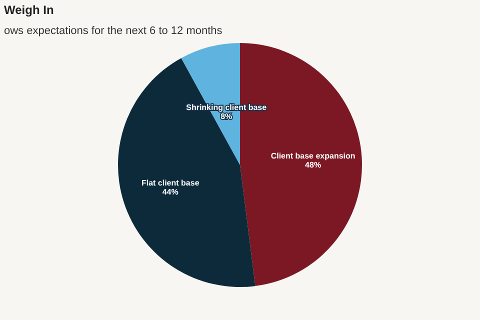 This screenshot has width=480, height=320. What do you see at coordinates (313, 165) in the screenshot?
I see `data-label: 48%` at bounding box center [313, 165].